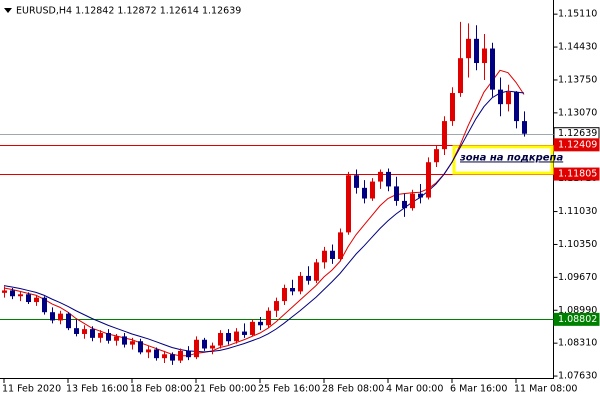  Describe the element at coordinates (225, 389) in the screenshot. I see `x-tick-label: 21 Feb 00:00` at that location.